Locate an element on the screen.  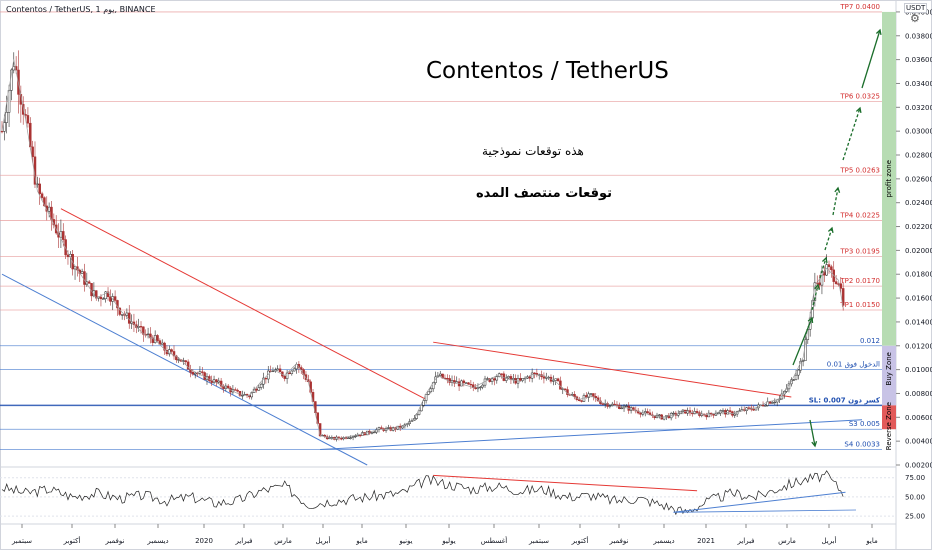
profit-zone-label: profit zone is located at coordinates (889, 179).